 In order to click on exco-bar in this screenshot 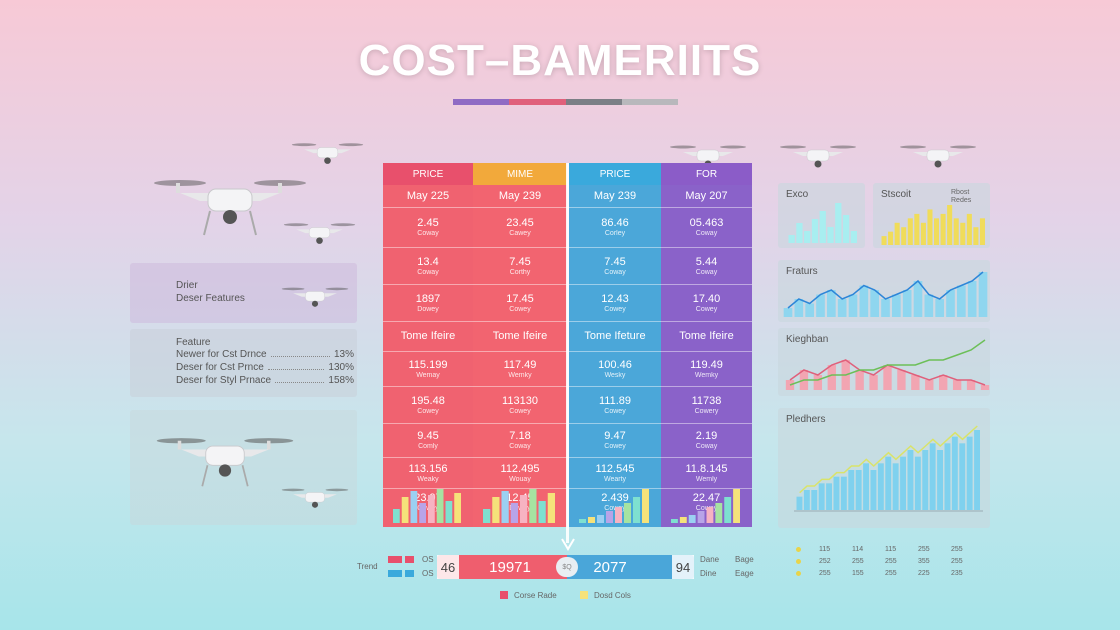, I will do `click(815, 231)`.